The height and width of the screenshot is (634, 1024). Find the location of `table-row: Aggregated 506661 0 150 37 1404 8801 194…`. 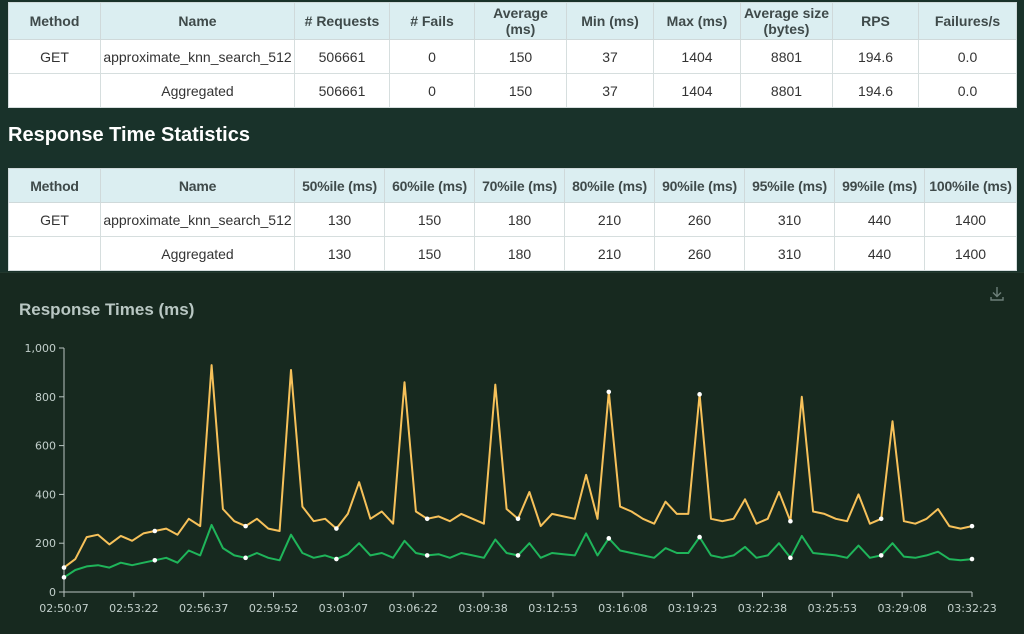

table-row: Aggregated 506661 0 150 37 1404 8801 194… is located at coordinates (512, 90).